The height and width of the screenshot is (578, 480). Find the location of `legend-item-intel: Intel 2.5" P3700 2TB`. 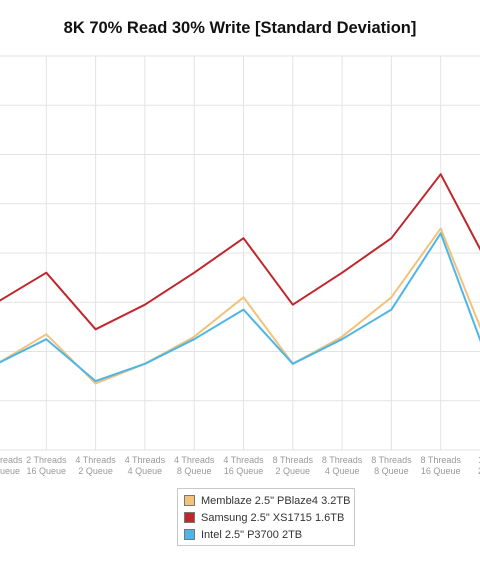

legend-item-intel: Intel 2.5" P3700 2TB is located at coordinates (269, 534).